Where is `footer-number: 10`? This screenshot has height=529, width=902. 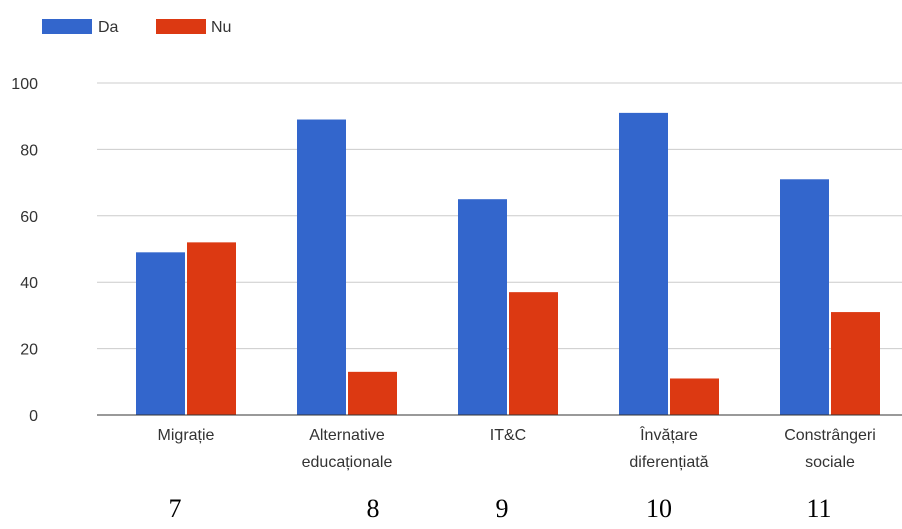 footer-number: 10 is located at coordinates (659, 508).